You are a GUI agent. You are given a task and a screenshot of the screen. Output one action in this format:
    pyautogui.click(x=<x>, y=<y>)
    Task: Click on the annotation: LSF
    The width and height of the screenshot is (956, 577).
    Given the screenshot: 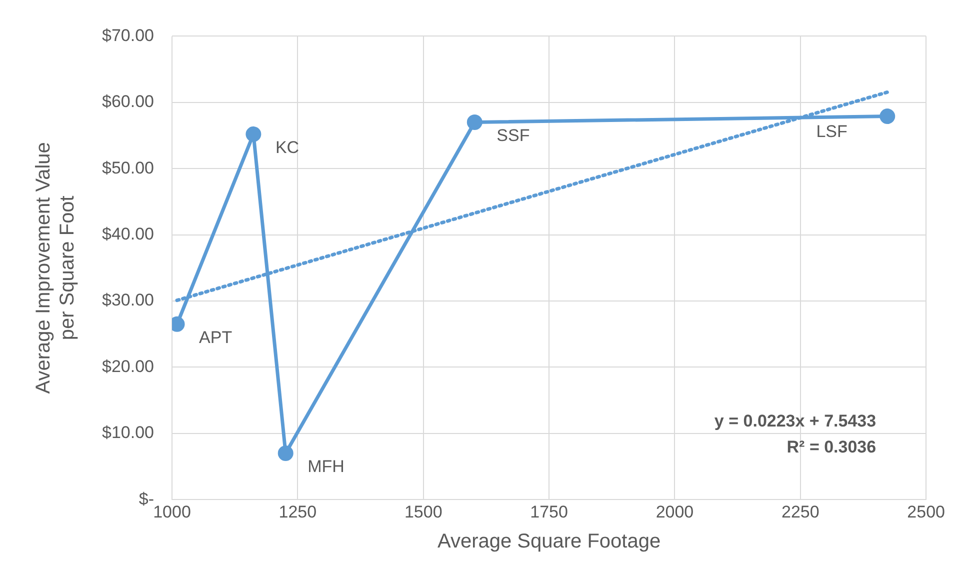 What is the action you would take?
    pyautogui.click(x=832, y=131)
    